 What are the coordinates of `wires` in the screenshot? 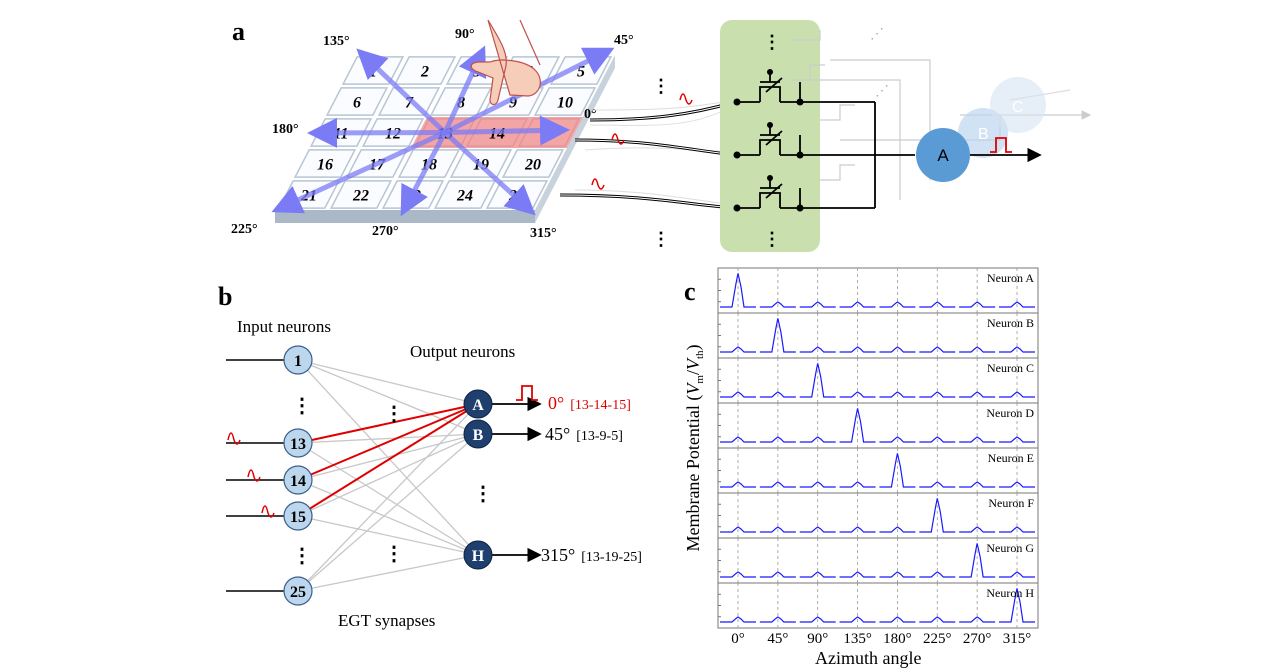 It's located at (647, 154).